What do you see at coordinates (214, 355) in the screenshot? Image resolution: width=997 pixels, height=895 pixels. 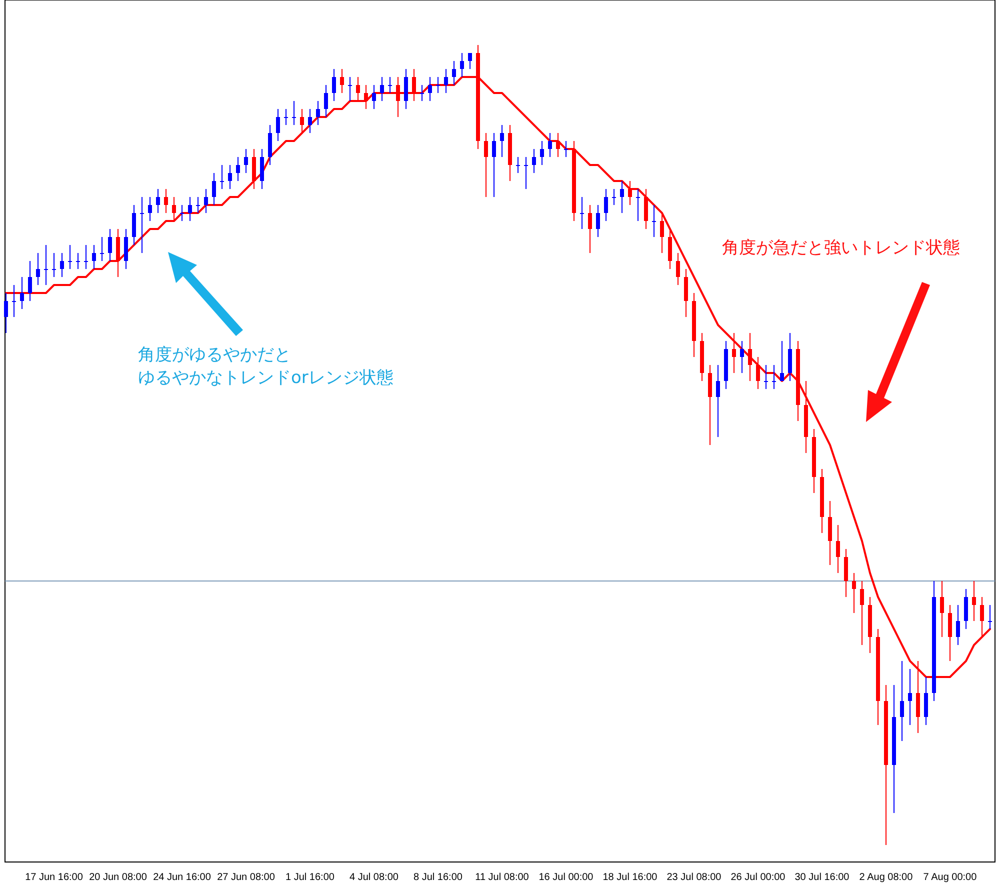 I see `annotation: 角度がゆるやかだと` at bounding box center [214, 355].